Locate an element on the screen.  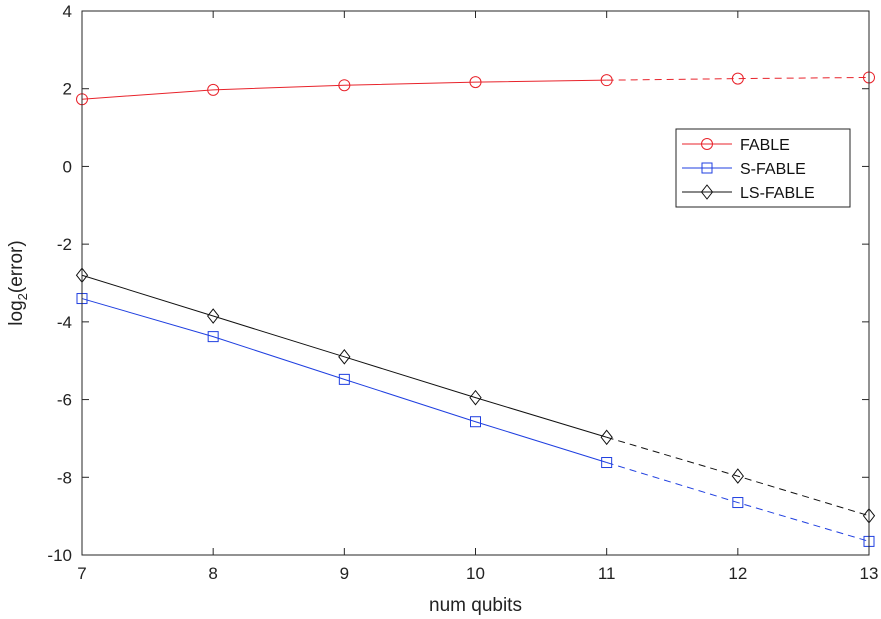
y-tick-label-0: -10 is located at coordinates (59, 555).